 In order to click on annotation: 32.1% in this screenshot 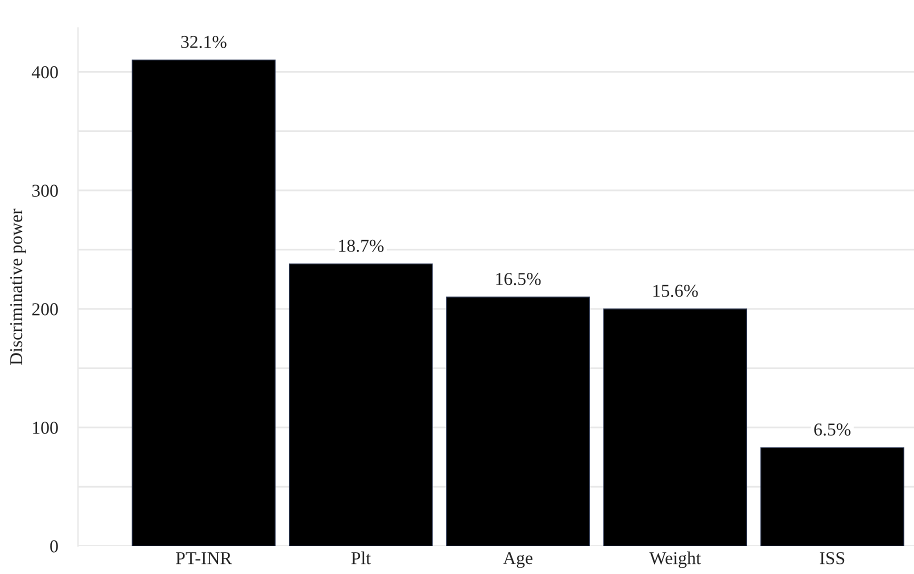, I will do `click(203, 42)`.